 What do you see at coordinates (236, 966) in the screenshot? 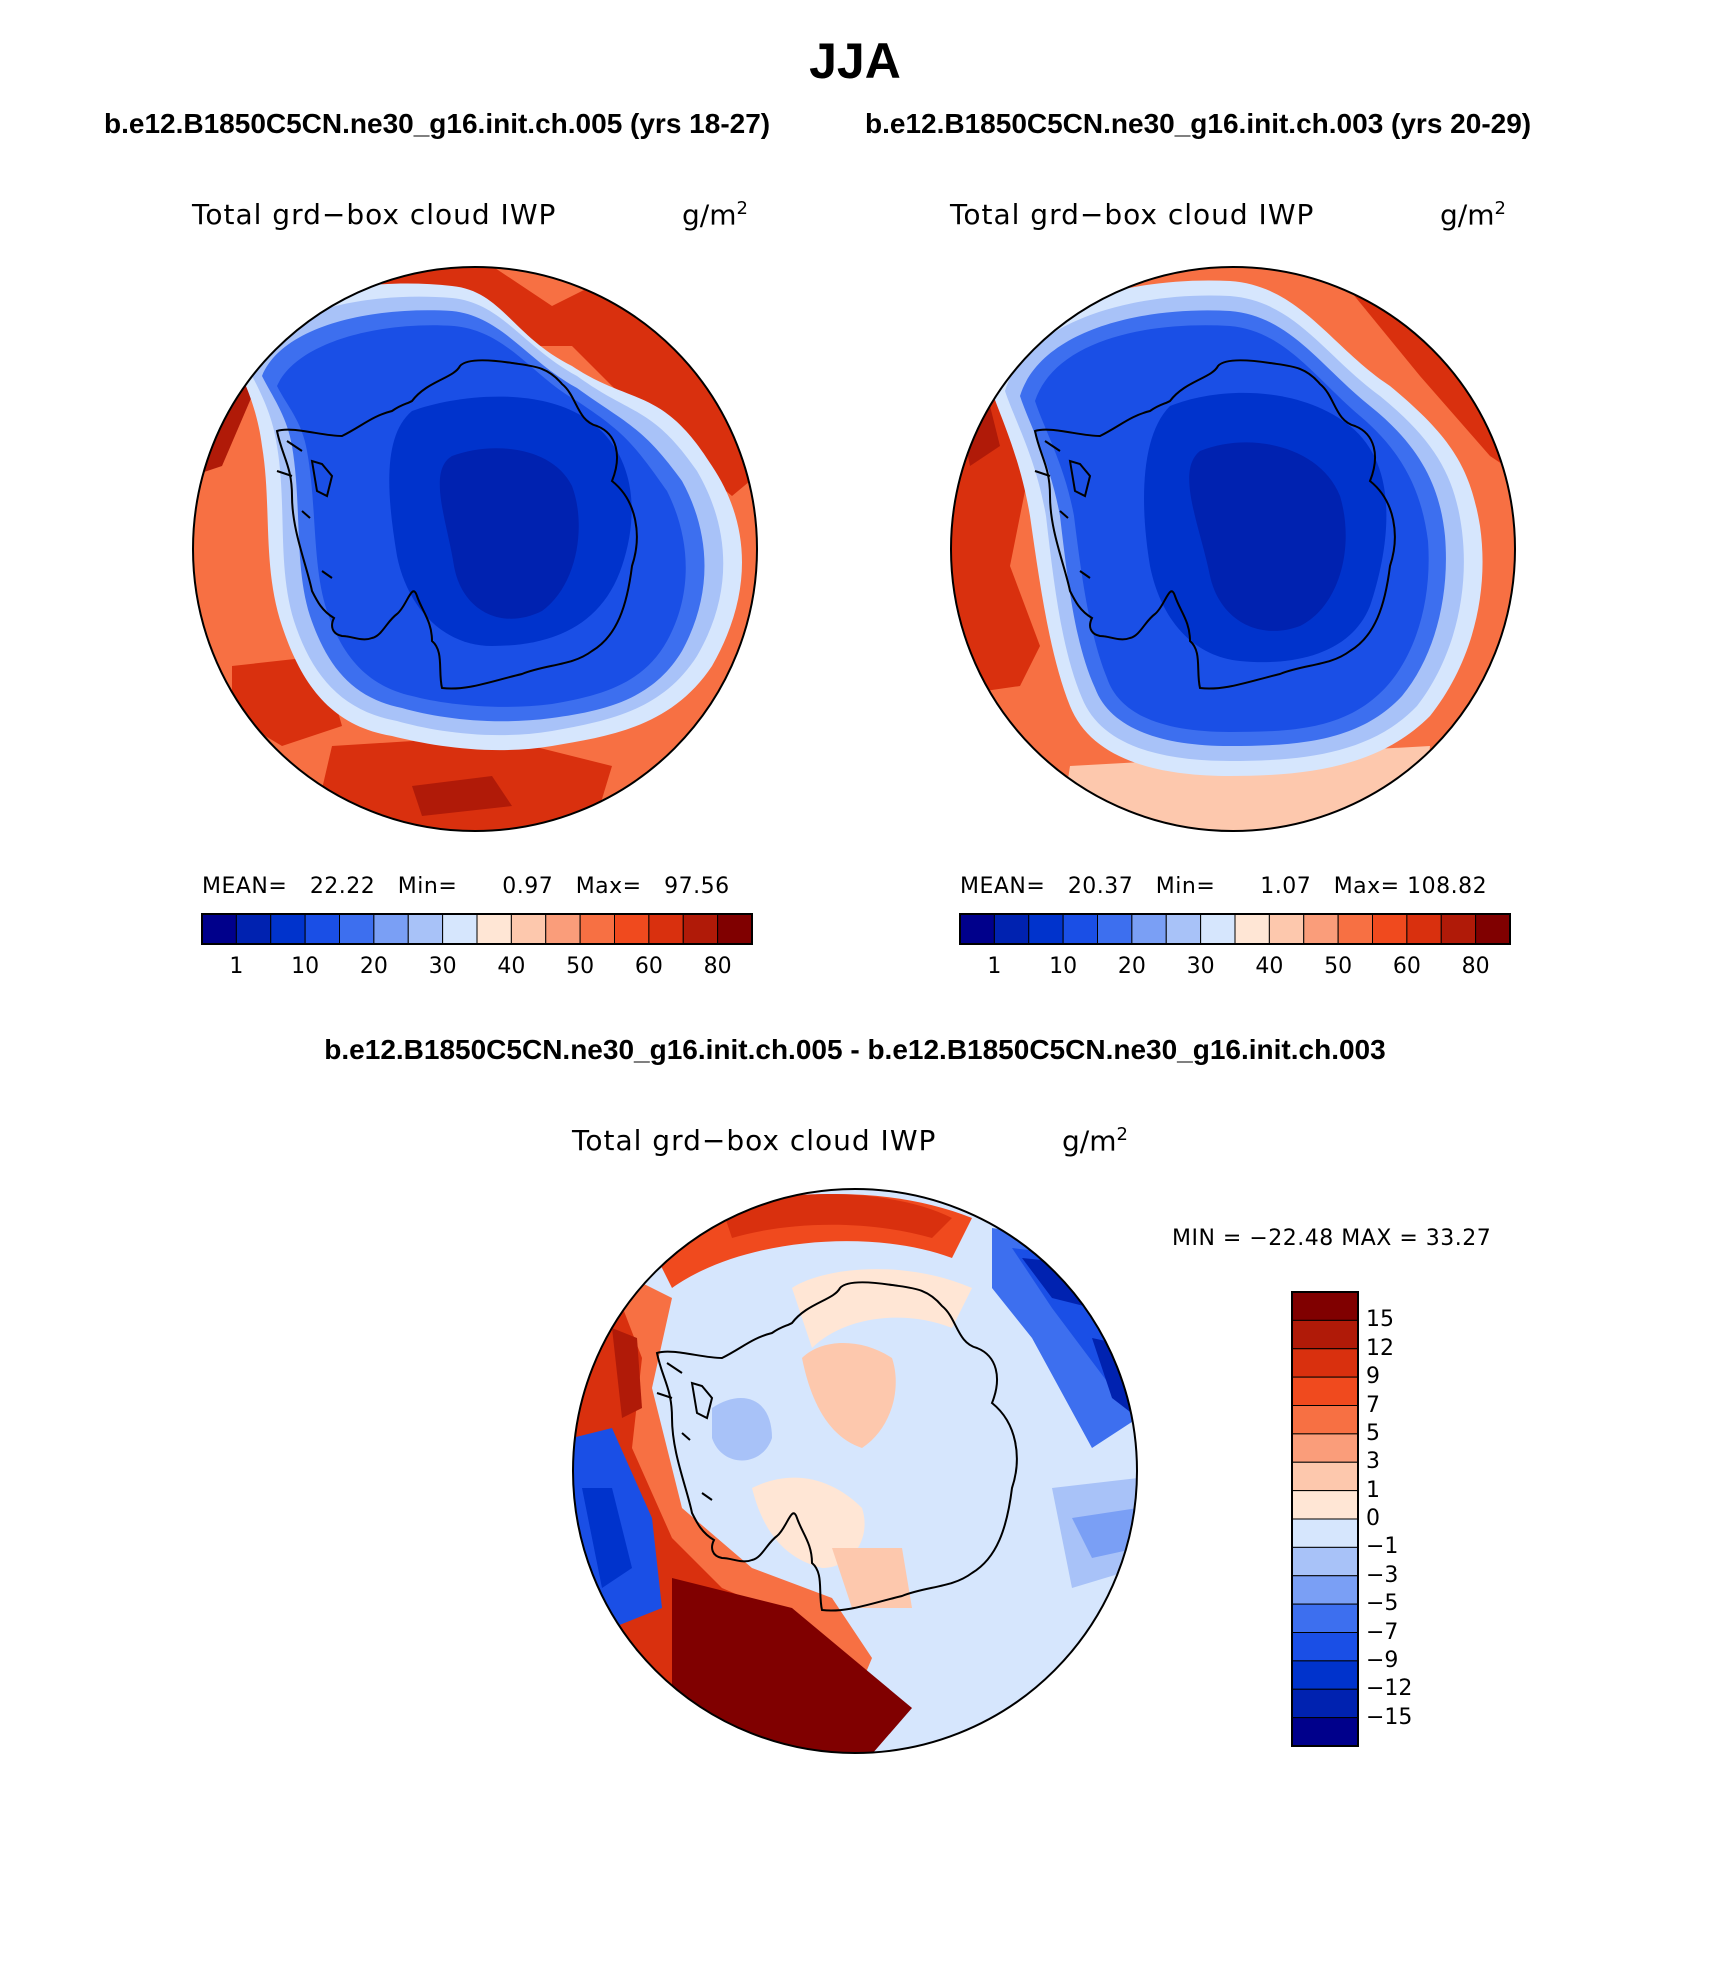
I see `colorbar-case1-tick-label: 1` at bounding box center [236, 966].